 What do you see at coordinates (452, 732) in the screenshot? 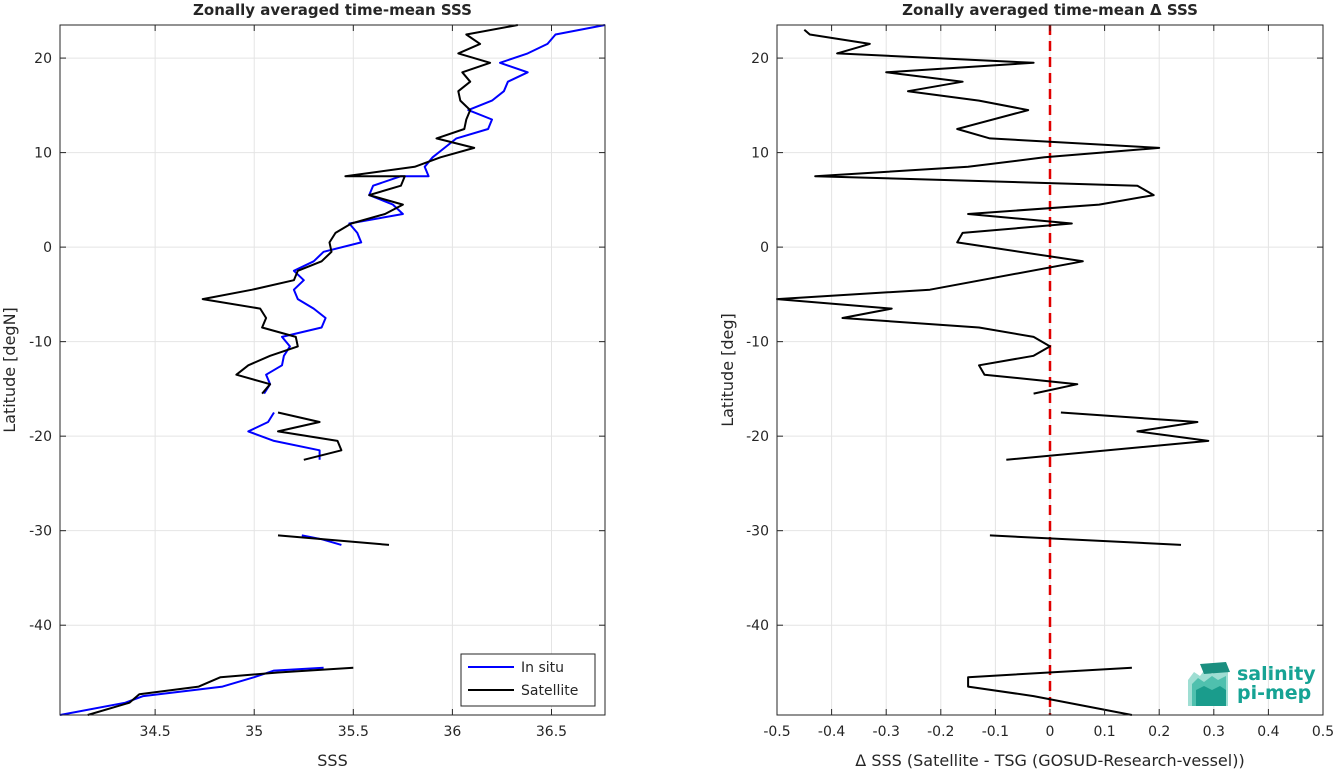
I see `x-tick-label: 36` at bounding box center [452, 732].